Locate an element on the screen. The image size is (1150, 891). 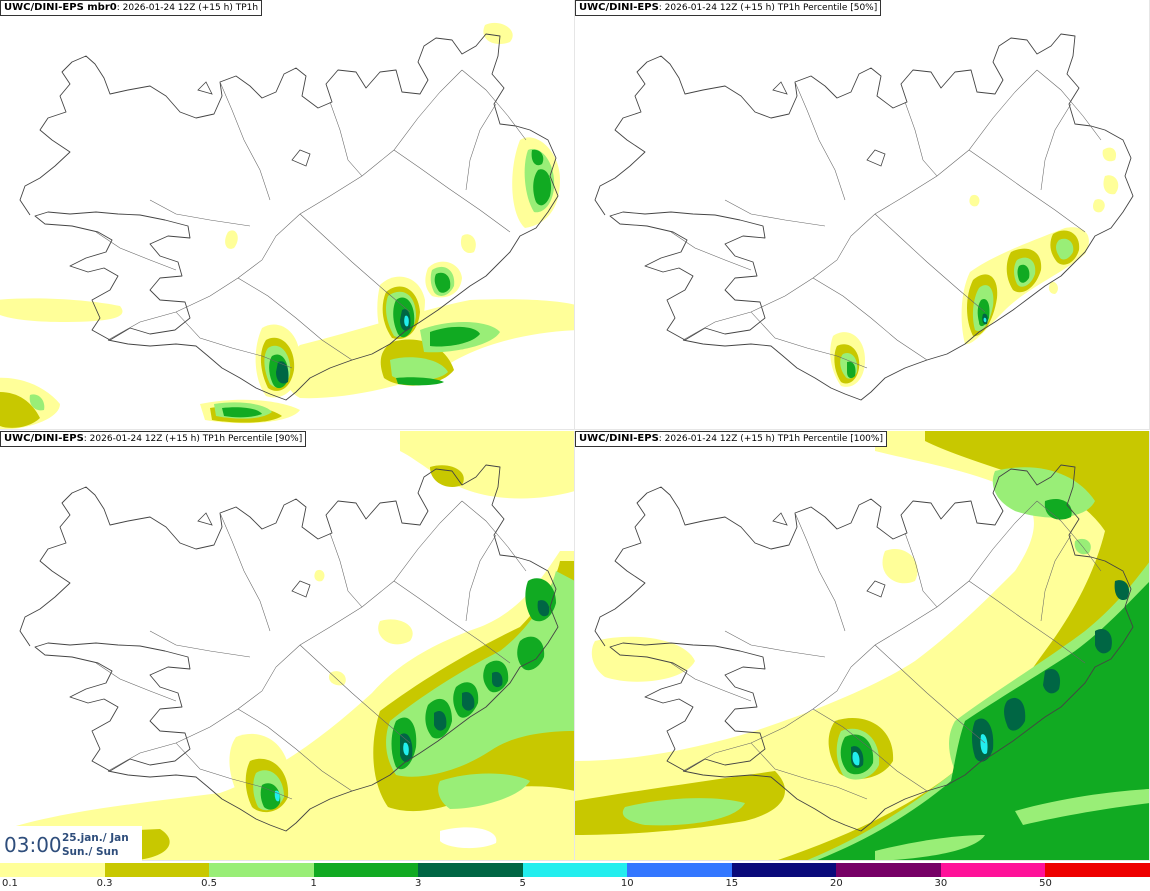
valid-time-box: 03:00 25.jan./ Jan Sun./ Sun is located at coordinates (71, 844).